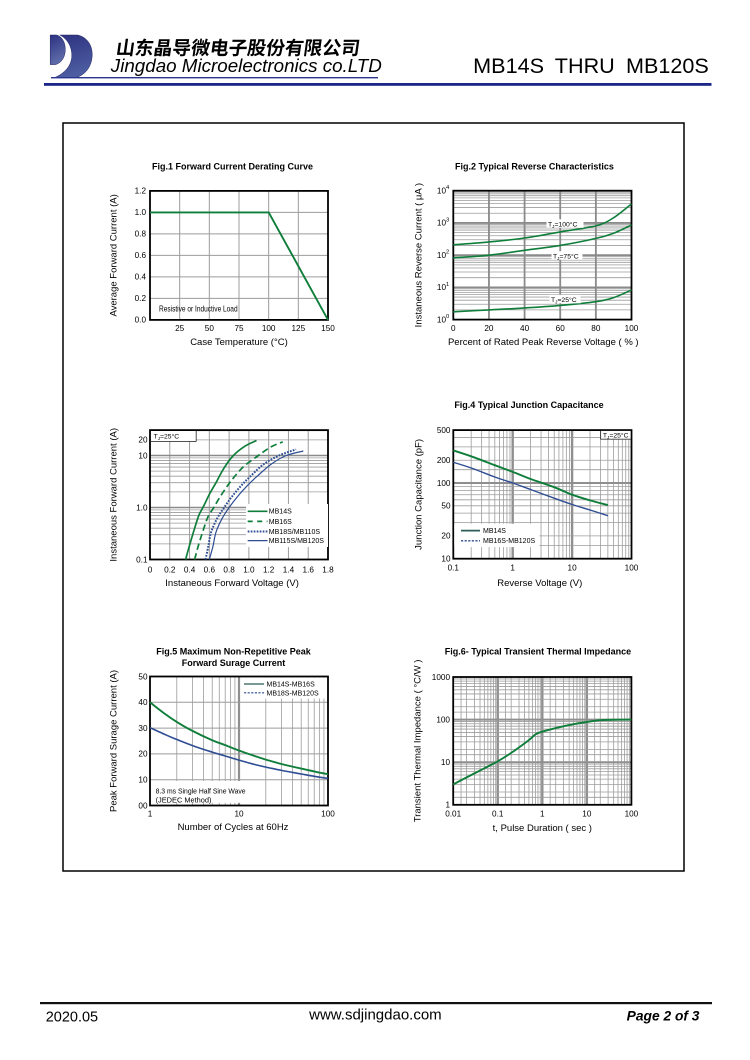 The height and width of the screenshot is (1060, 750). Describe the element at coordinates (246, 65) in the screenshot. I see `svg-text:Jingdao Microelectronics co.LT: Jingdao Microelectronics co.LTD` at that location.